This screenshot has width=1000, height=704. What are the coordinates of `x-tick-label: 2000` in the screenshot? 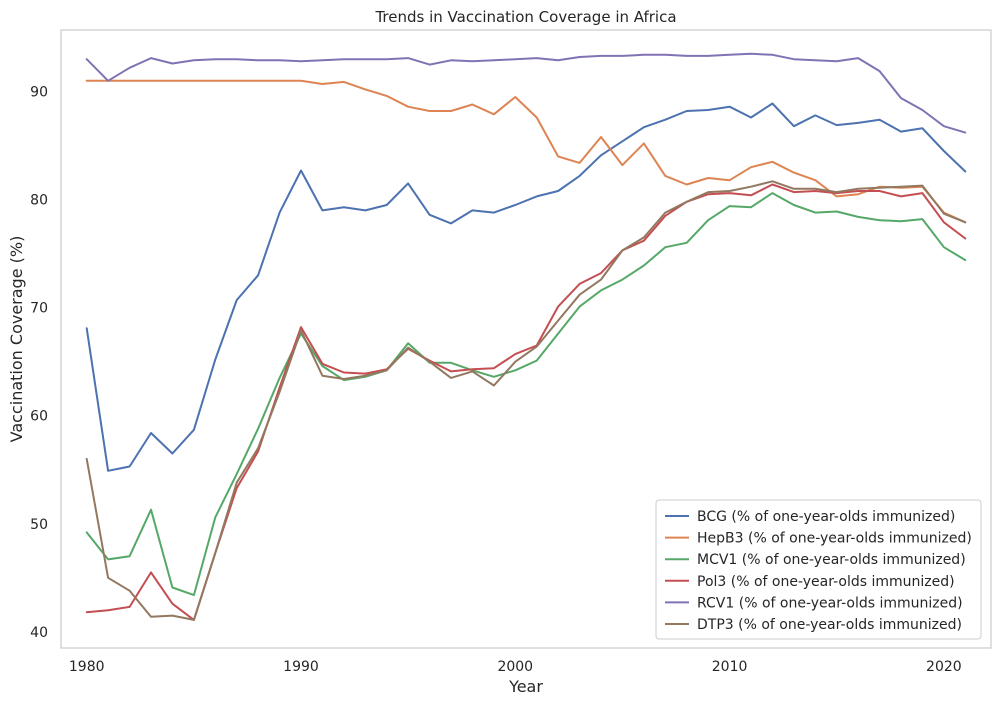 It's located at (515, 667).